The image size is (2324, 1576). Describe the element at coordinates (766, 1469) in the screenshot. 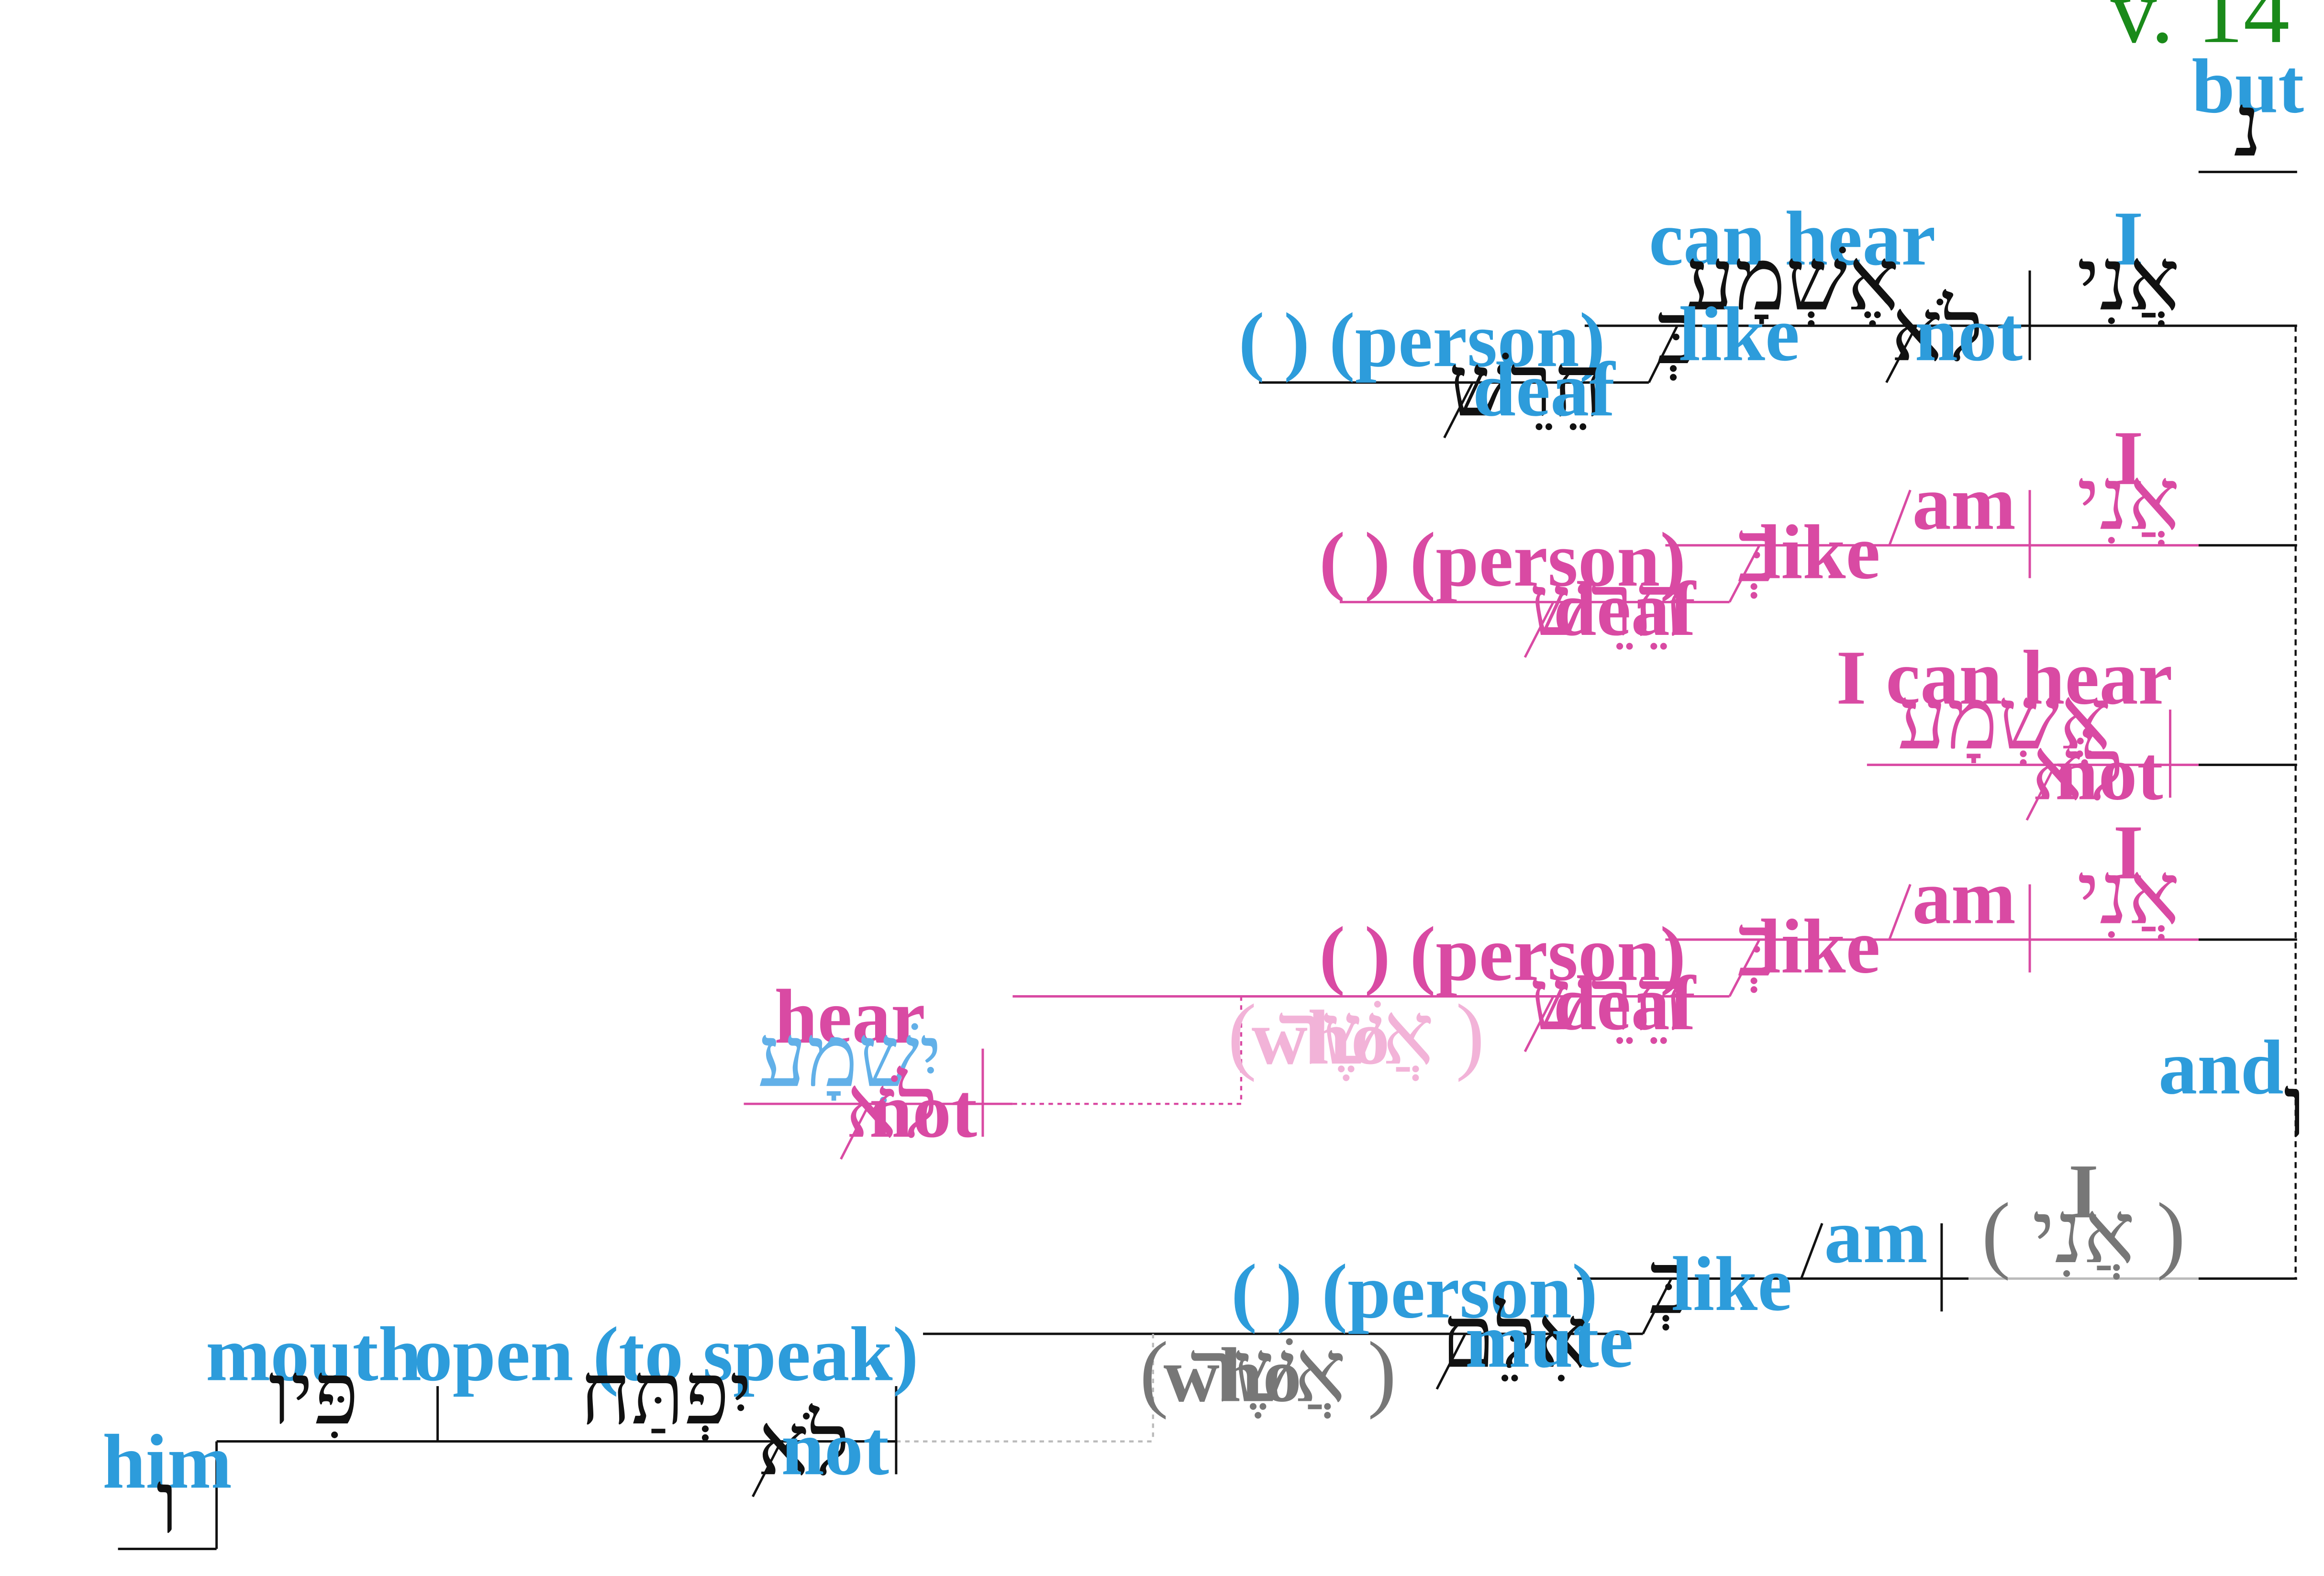

I see `clause-5-relative-negation-slant` at that location.